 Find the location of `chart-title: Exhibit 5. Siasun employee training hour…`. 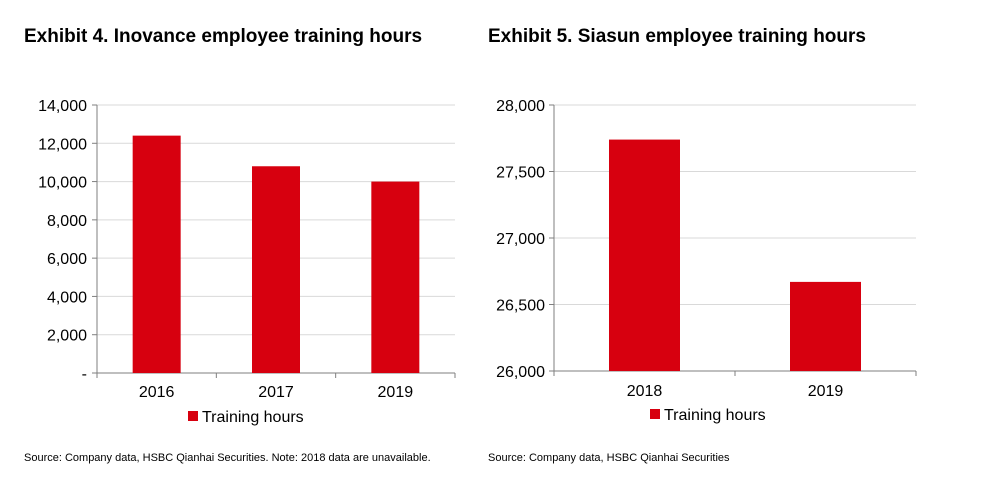

chart-title: Exhibit 5. Siasun employee training hour… is located at coordinates (677, 36).